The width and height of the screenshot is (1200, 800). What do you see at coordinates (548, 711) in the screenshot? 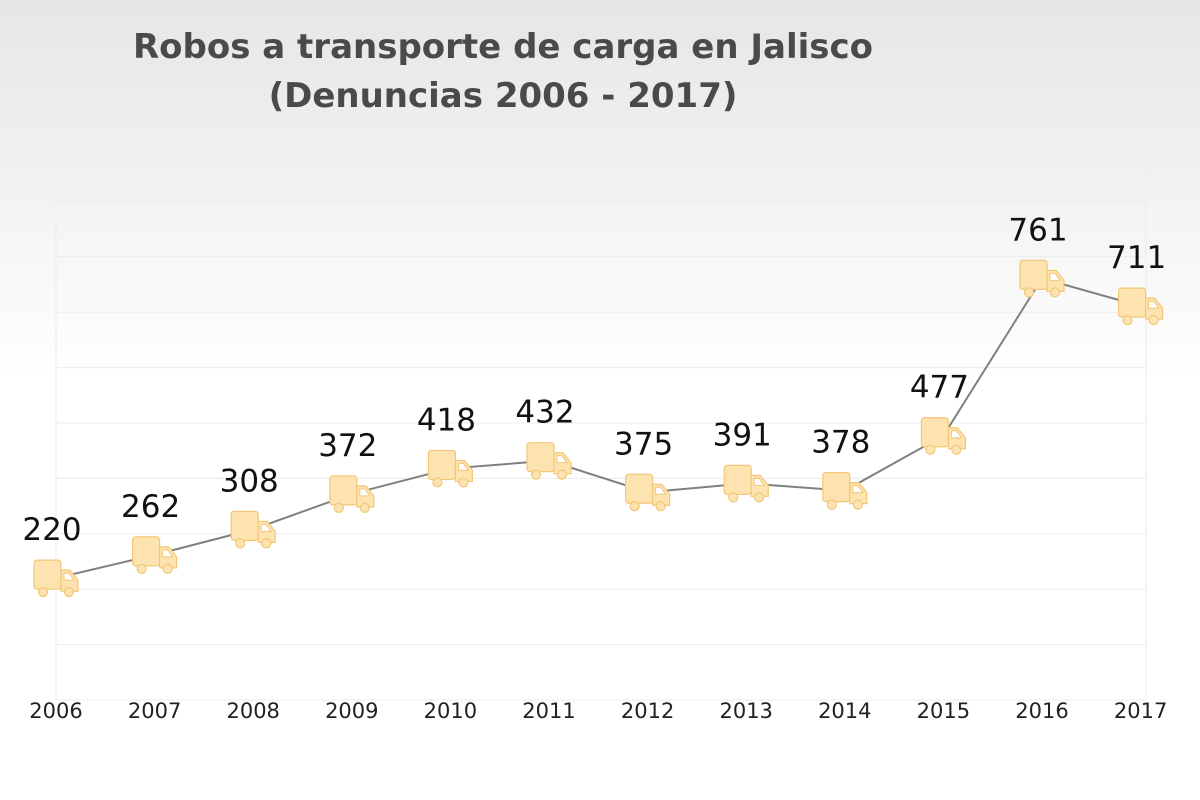
I see `x-tick-label: 2011` at bounding box center [548, 711].